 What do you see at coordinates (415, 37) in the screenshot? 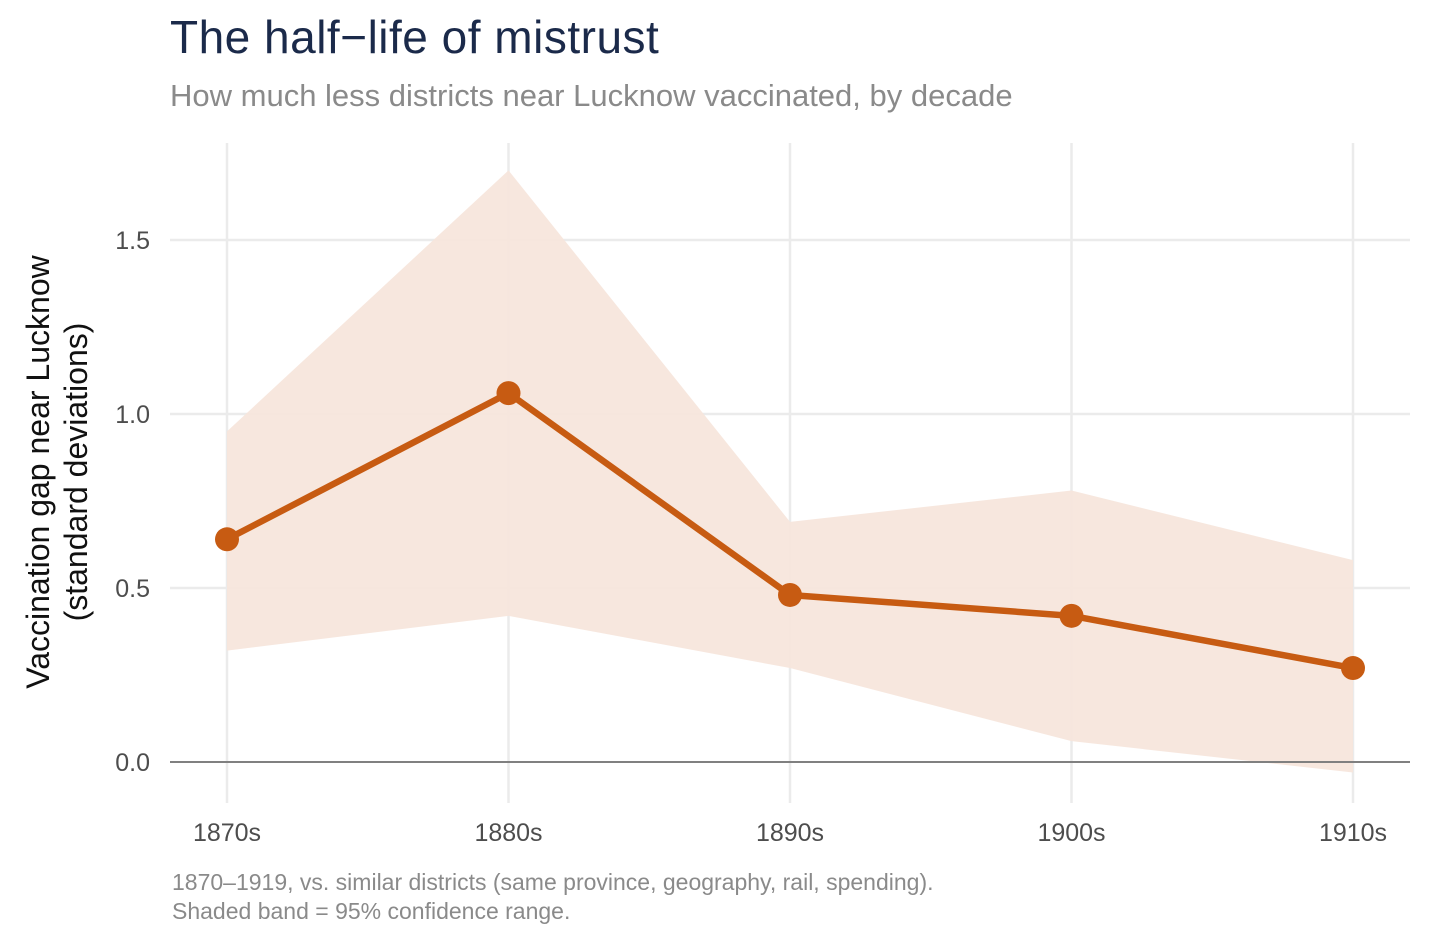
I see `chart-title: The half−life of mistrust` at bounding box center [415, 37].